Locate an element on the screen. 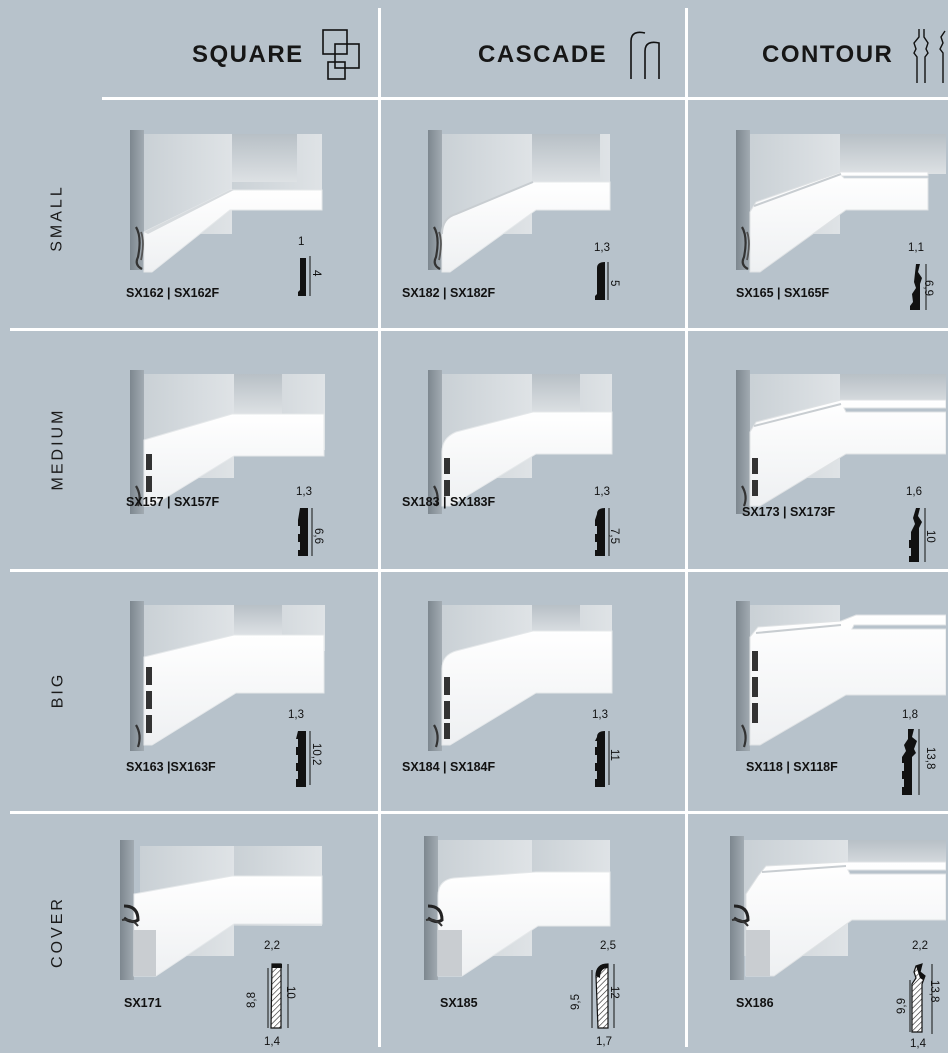 Image resolution: width=948 pixels, height=1053 pixels. square-profile-icon is located at coordinates (340, 54).